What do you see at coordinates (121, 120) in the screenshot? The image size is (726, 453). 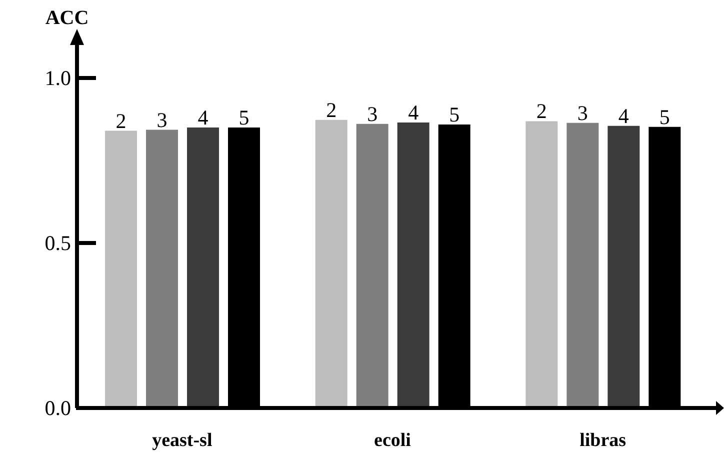 I see `series-label: 2` at bounding box center [121, 120].